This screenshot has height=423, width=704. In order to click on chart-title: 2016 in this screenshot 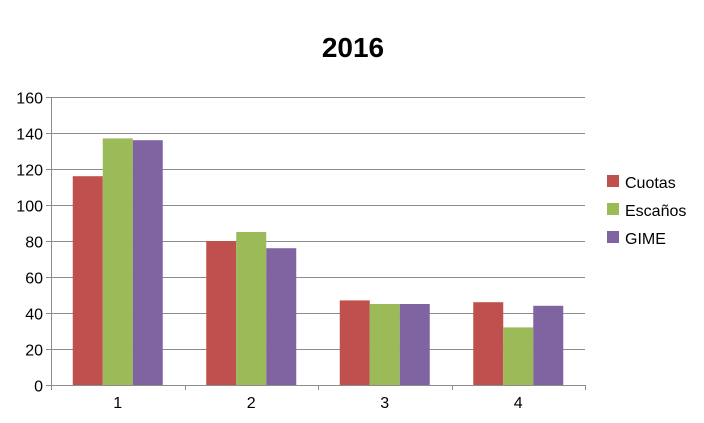, I will do `click(353, 47)`.